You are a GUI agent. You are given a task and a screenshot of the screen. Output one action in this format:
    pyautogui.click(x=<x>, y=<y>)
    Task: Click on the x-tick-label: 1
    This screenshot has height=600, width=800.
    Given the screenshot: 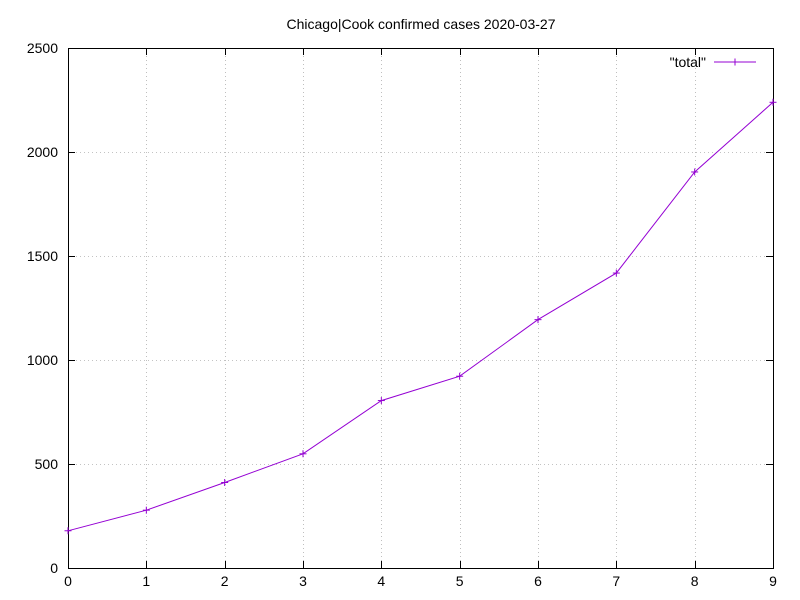 What is the action you would take?
    pyautogui.click(x=146, y=581)
    